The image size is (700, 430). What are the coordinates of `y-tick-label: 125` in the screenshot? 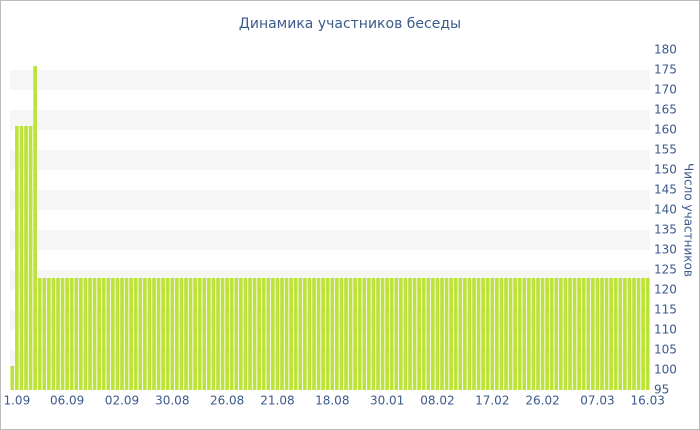 It's located at (665, 270).